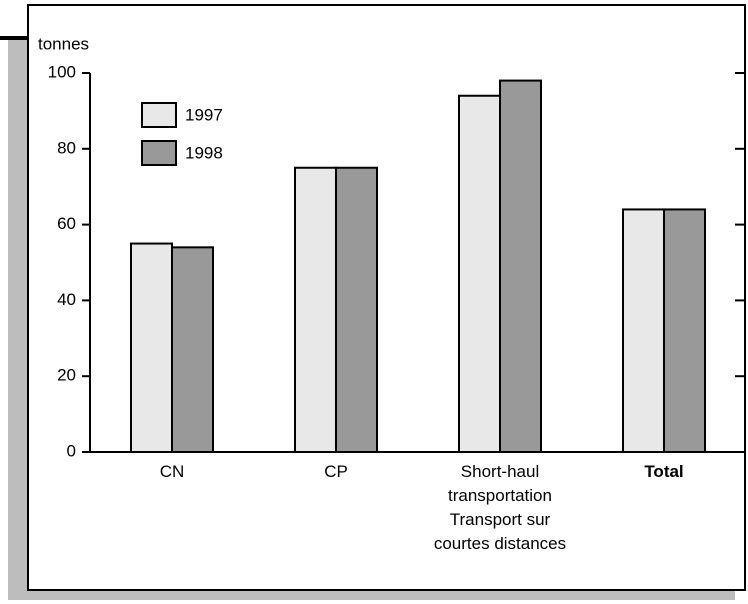 The width and height of the screenshot is (748, 604). What do you see at coordinates (18, 319) in the screenshot?
I see `shadow-left` at bounding box center [18, 319].